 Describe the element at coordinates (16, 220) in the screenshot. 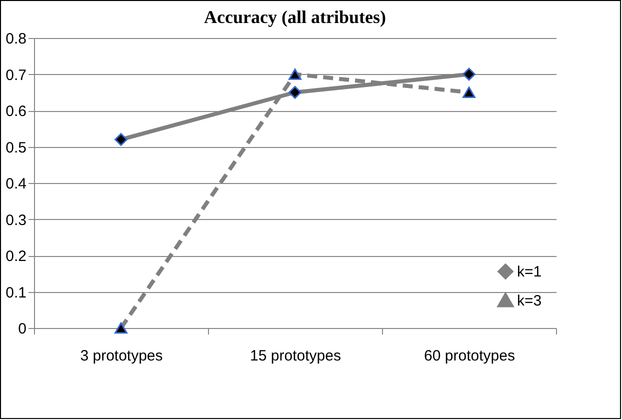

I see `y-tick-label: 0.3` at that location.